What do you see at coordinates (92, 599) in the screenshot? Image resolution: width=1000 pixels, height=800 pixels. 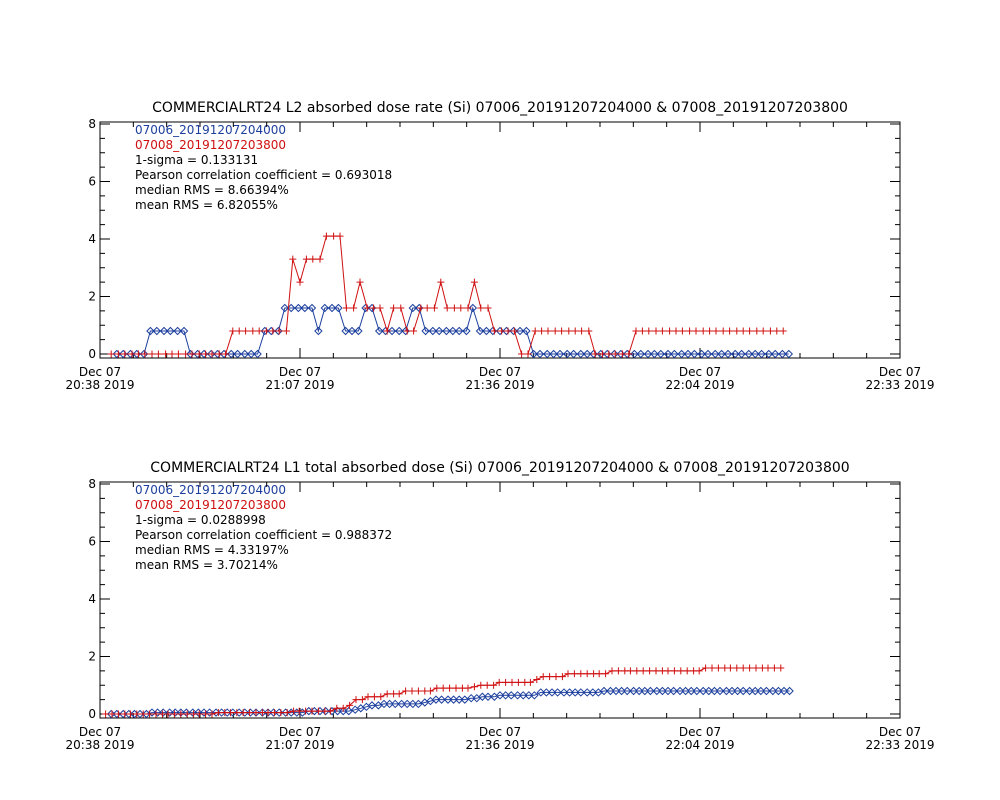 I see `bottom-y-tick-label: 4` at bounding box center [92, 599].